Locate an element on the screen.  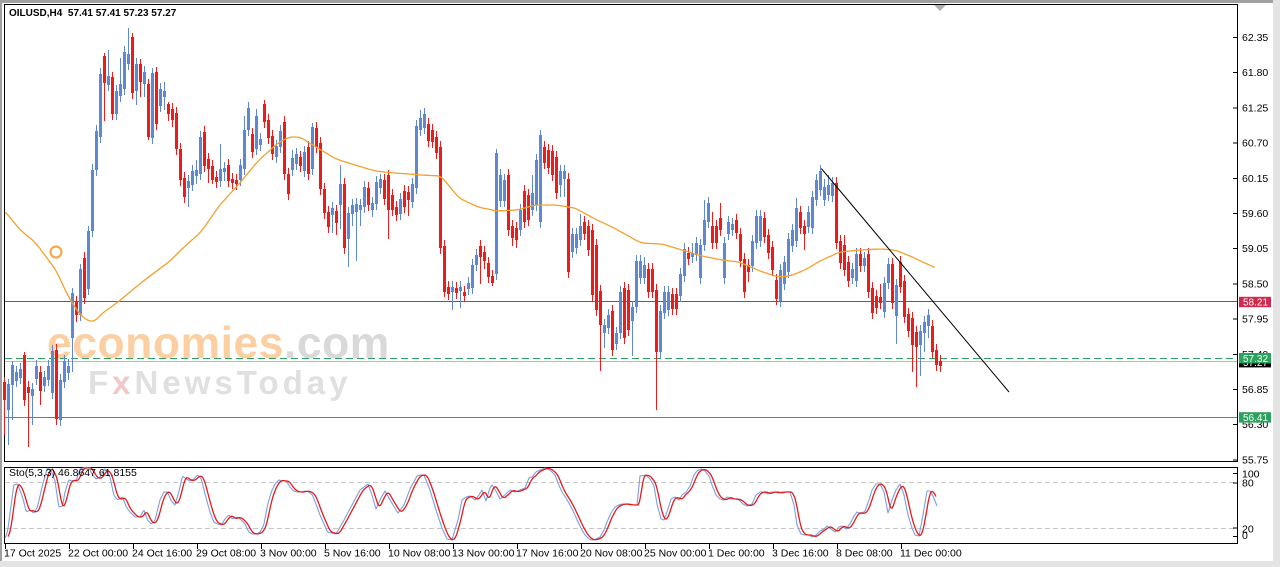
svg-text: 11 Dec 00:00 is located at coordinates (931, 554).